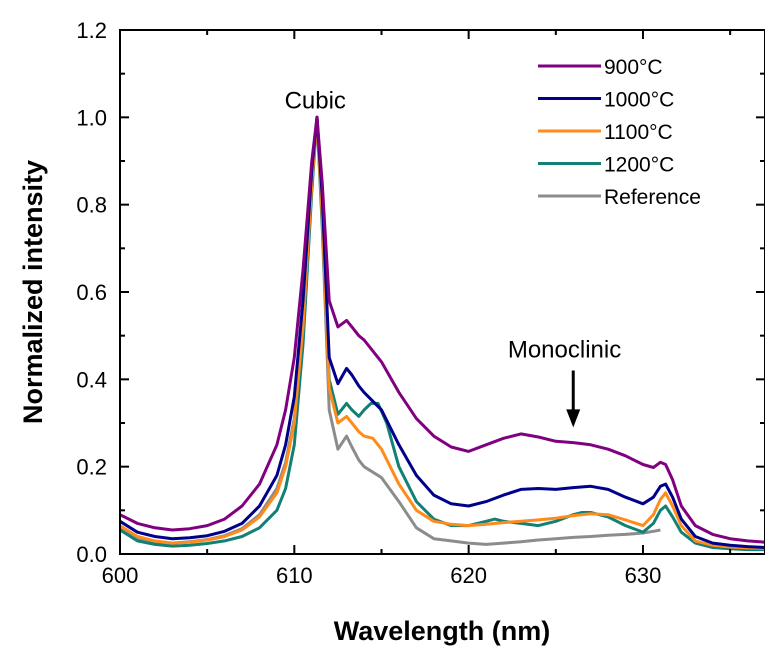 The width and height of the screenshot is (765, 647). What do you see at coordinates (442, 631) in the screenshot?
I see `x-axis-title: Wavelength (nm)` at bounding box center [442, 631].